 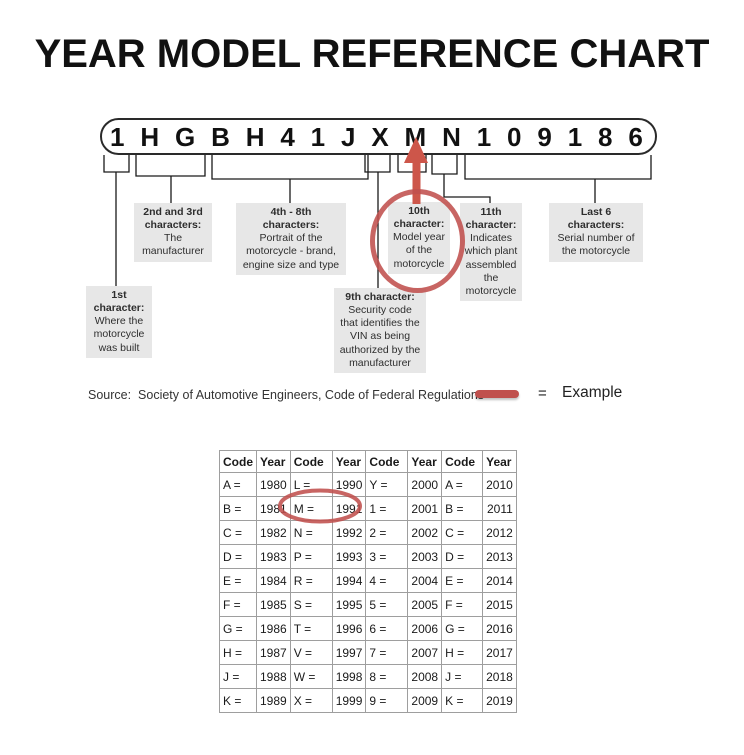 I want to click on year-cell: 1993, so click(x=349, y=556).